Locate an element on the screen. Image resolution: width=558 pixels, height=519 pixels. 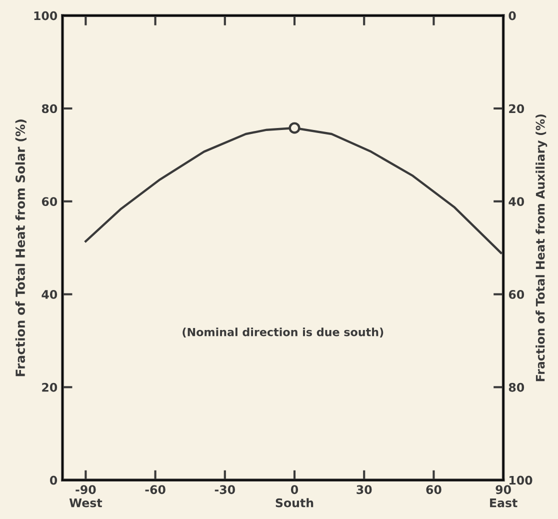
y2-tick-label: 20 is located at coordinates (516, 109).